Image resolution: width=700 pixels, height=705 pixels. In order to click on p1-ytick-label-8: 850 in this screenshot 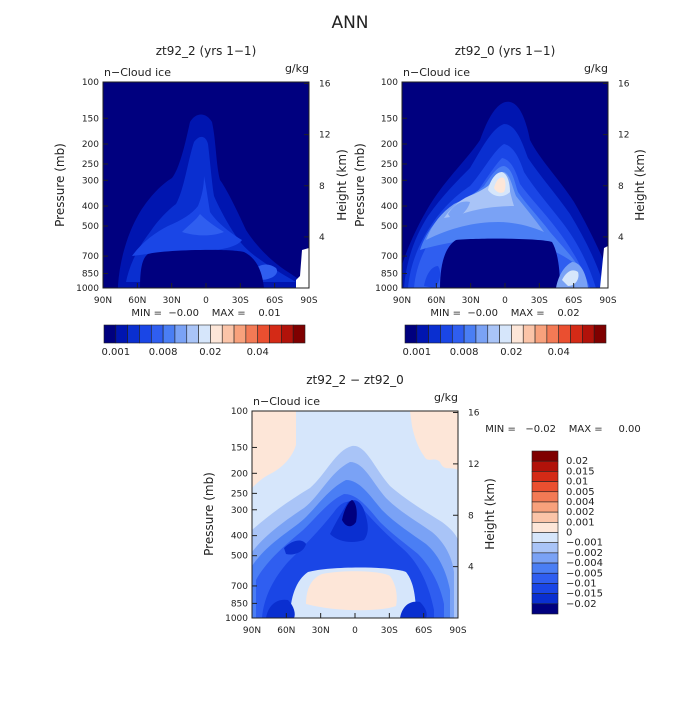, I will do `click(90, 274)`.